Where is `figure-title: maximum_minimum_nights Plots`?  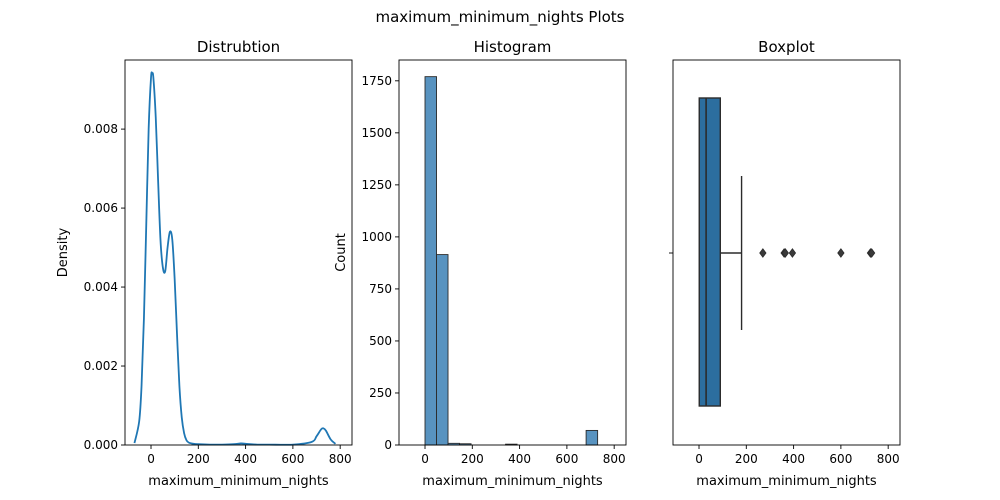 figure-title: maximum_minimum_nights Plots is located at coordinates (499, 17).